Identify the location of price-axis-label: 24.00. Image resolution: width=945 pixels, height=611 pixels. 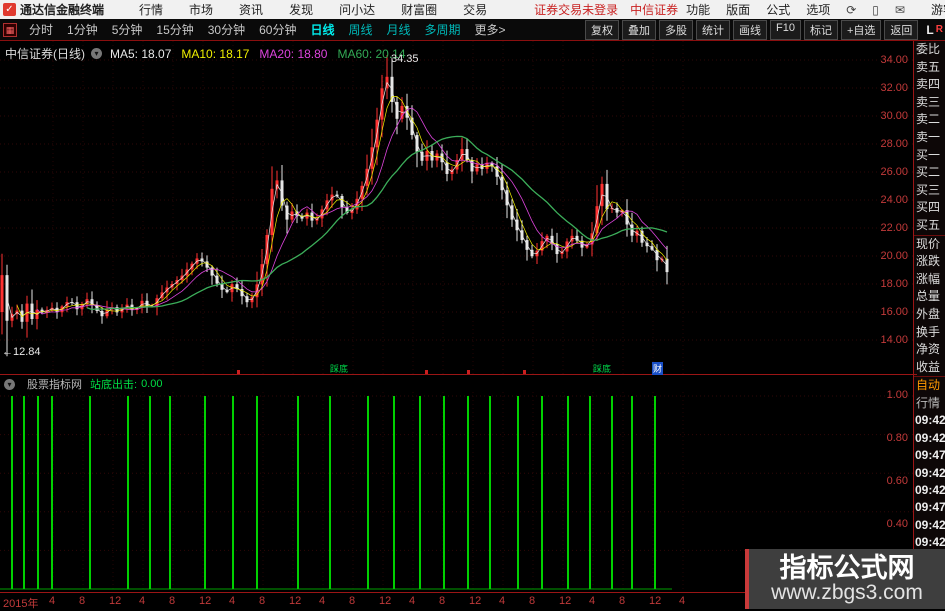
(894, 200).